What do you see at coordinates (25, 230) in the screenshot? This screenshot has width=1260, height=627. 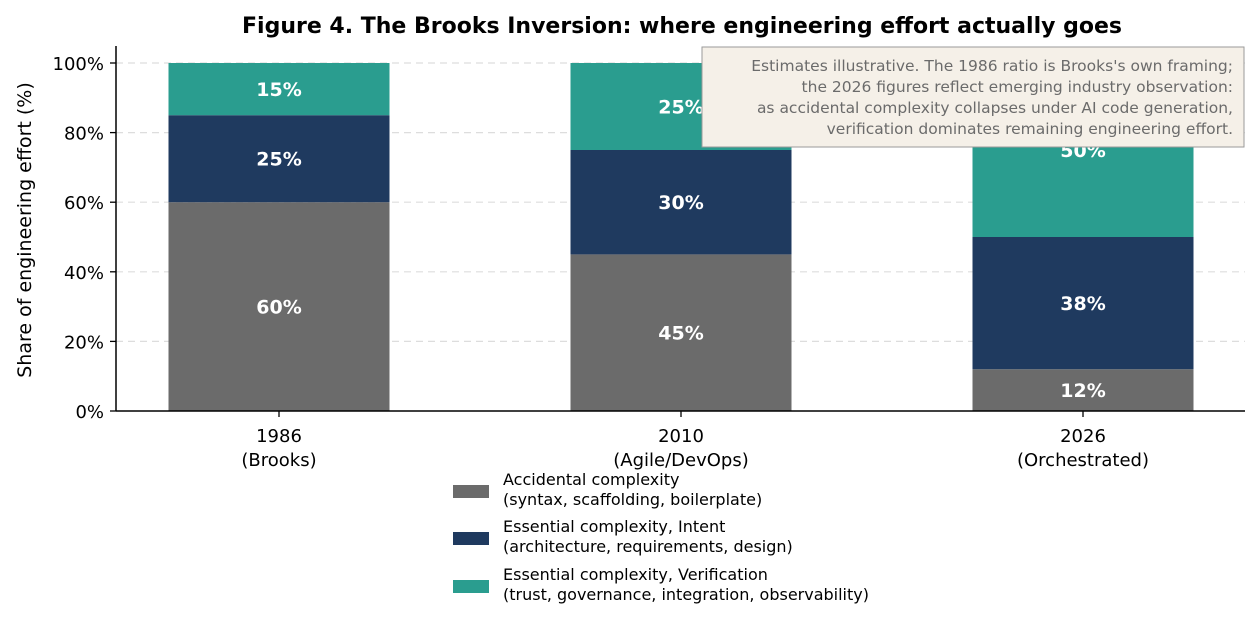 I see `y-axis-label: Share of engineering effort (%)` at bounding box center [25, 230].